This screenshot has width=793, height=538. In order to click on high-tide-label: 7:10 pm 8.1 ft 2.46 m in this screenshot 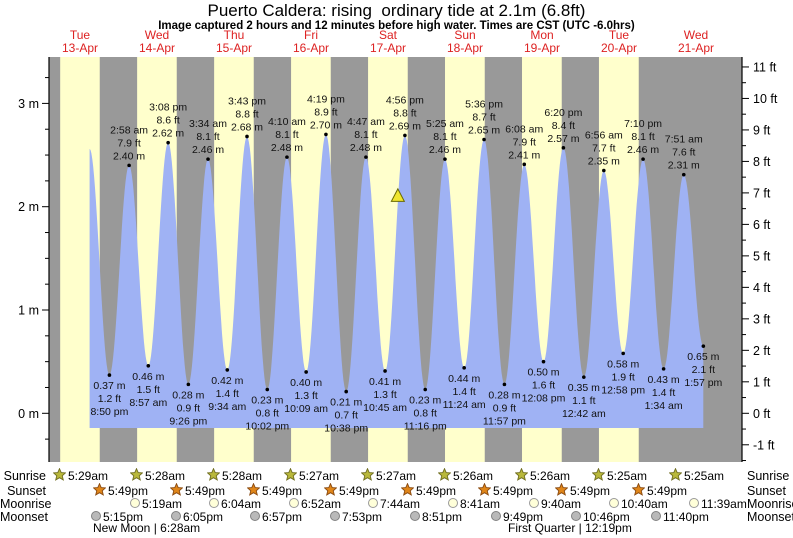, I will do `click(643, 137)`.